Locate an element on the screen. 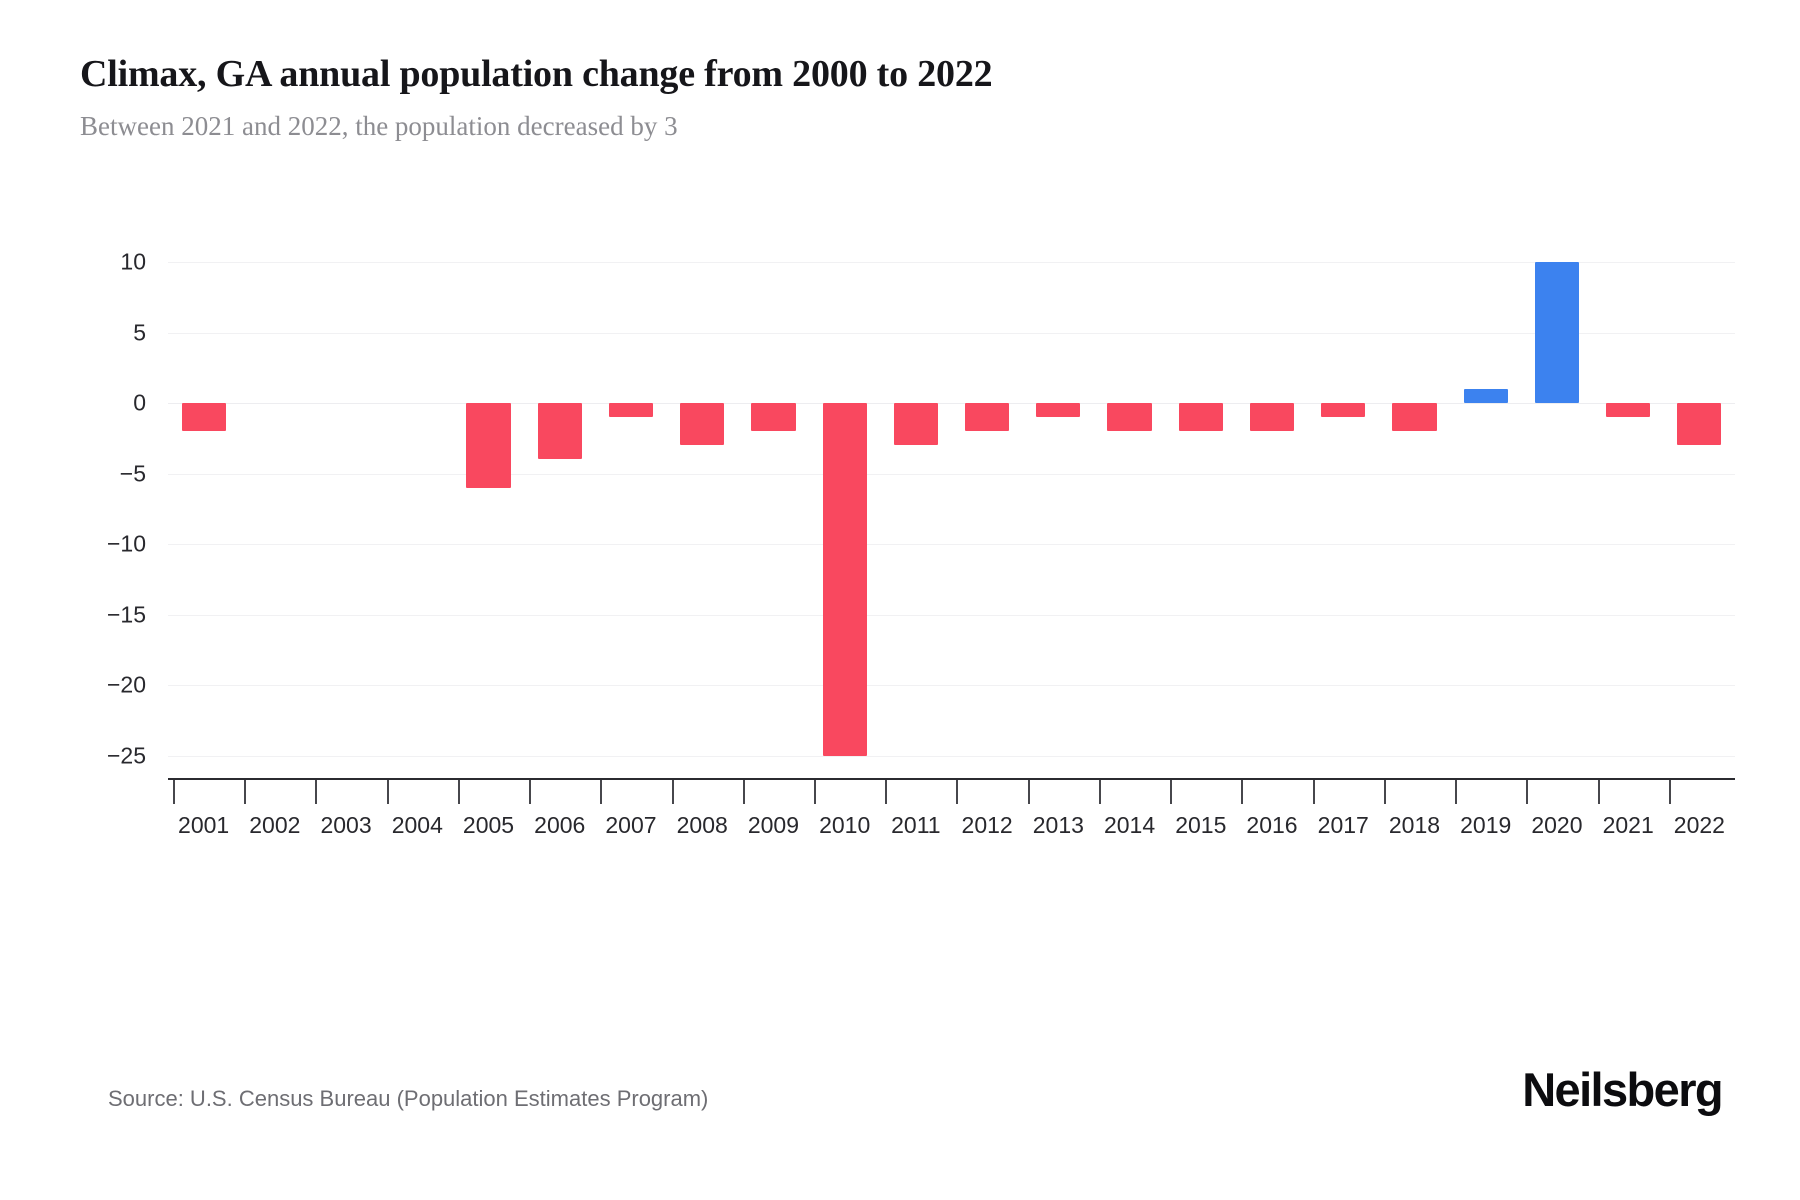  bar-2005 is located at coordinates (488, 445).